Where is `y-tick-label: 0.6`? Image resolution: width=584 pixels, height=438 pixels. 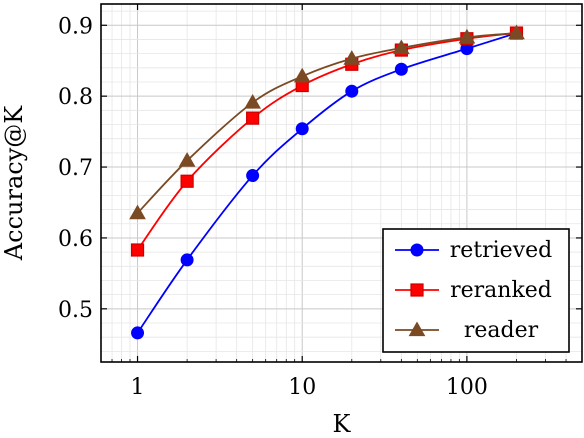 y-tick-label: 0.6 is located at coordinates (75, 239).